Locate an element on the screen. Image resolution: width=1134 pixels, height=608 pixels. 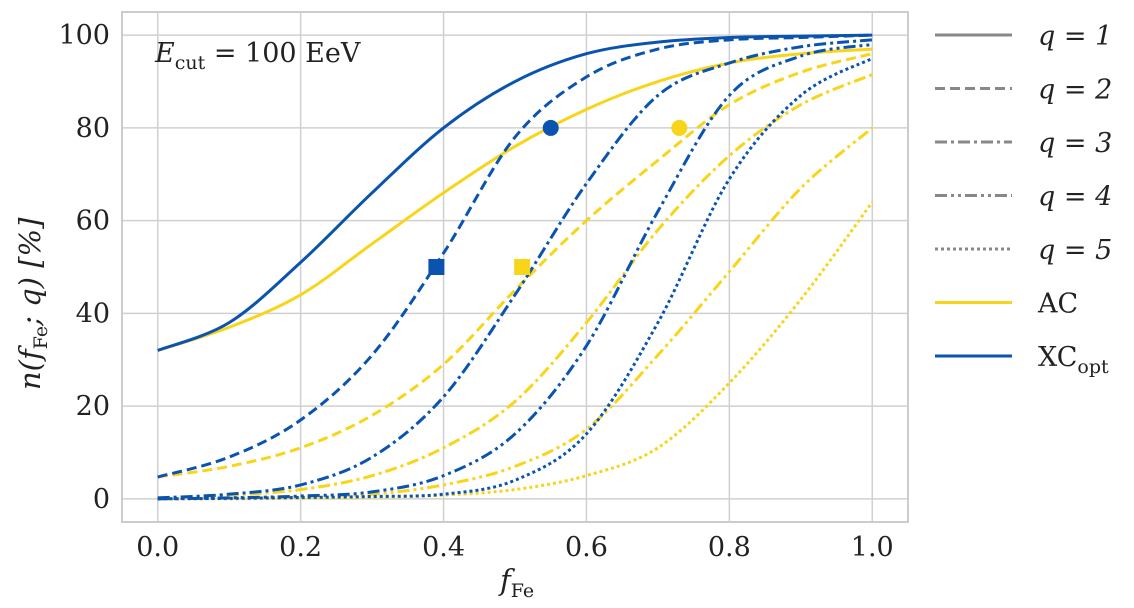
legend-label: AC is located at coordinates (1057, 304).